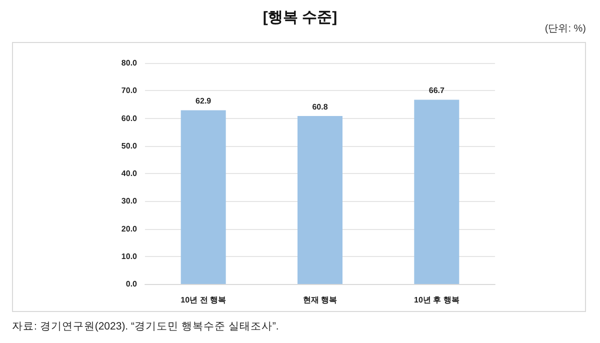  I want to click on x-tick-label: 10년 후 행복, so click(437, 300).